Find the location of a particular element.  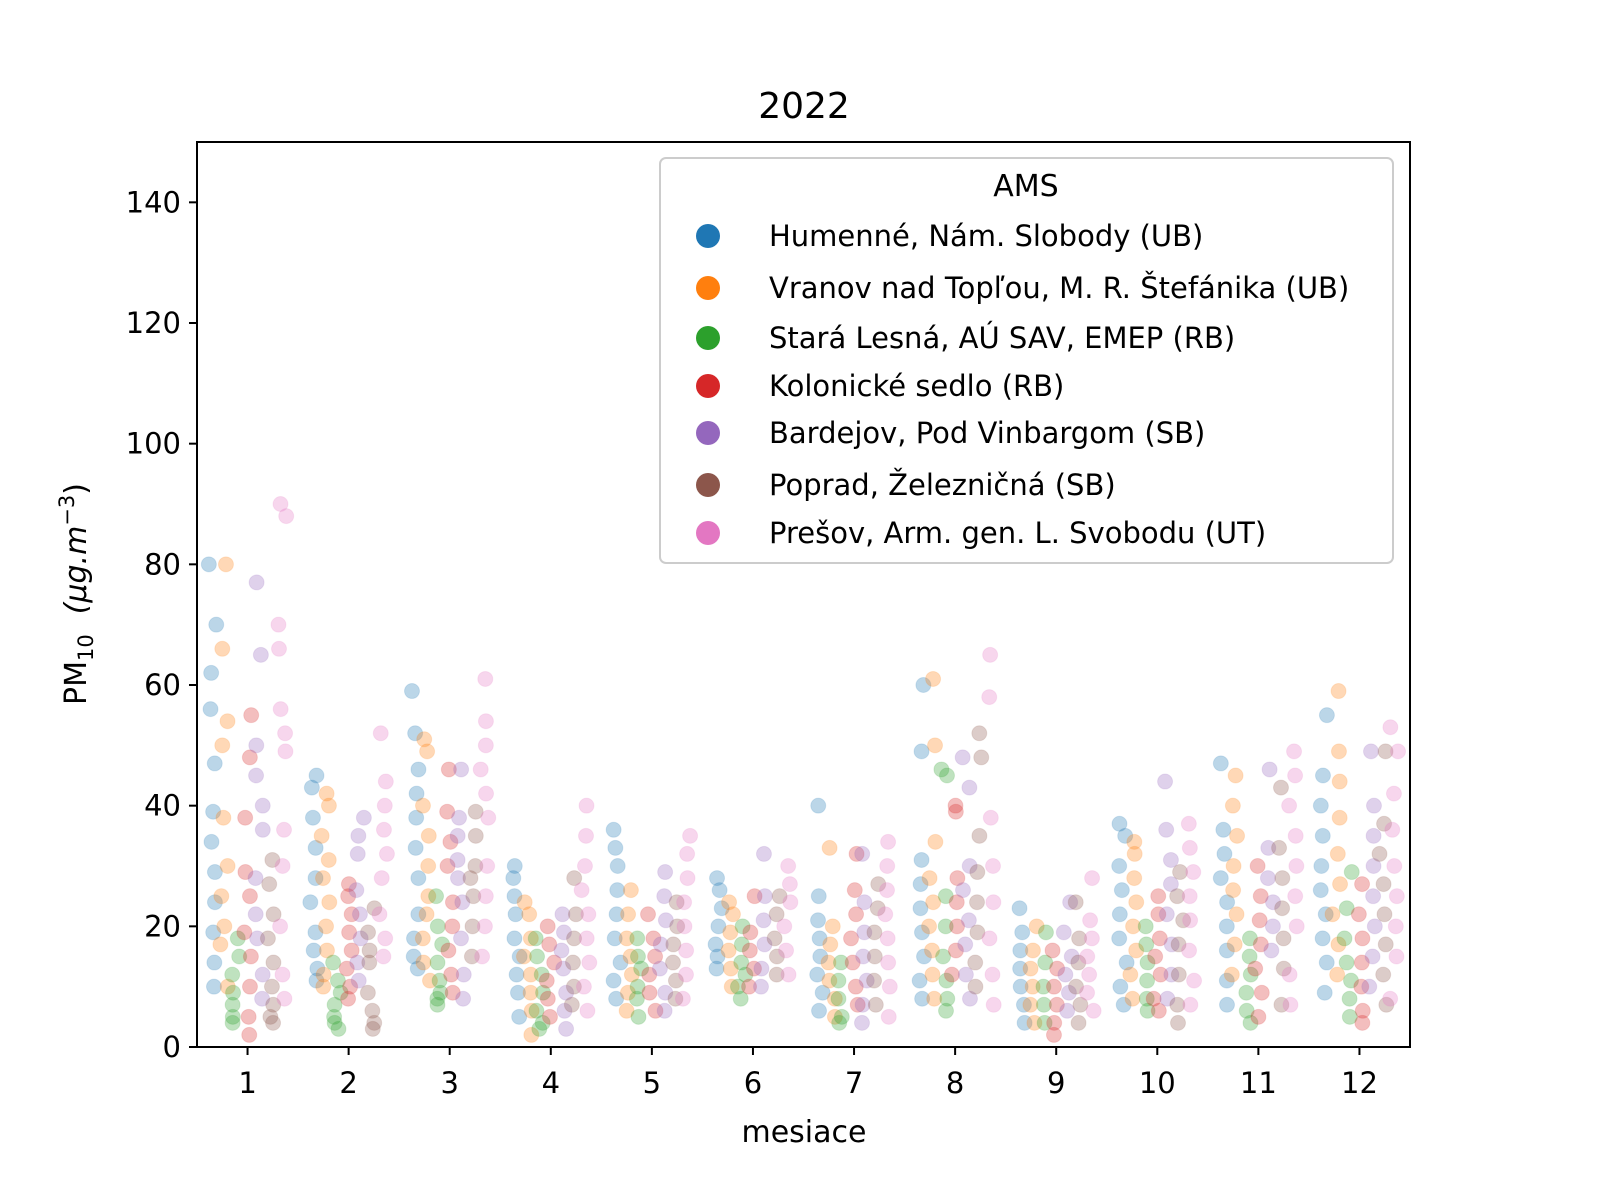

legend-marker is located at coordinates (708, 485).